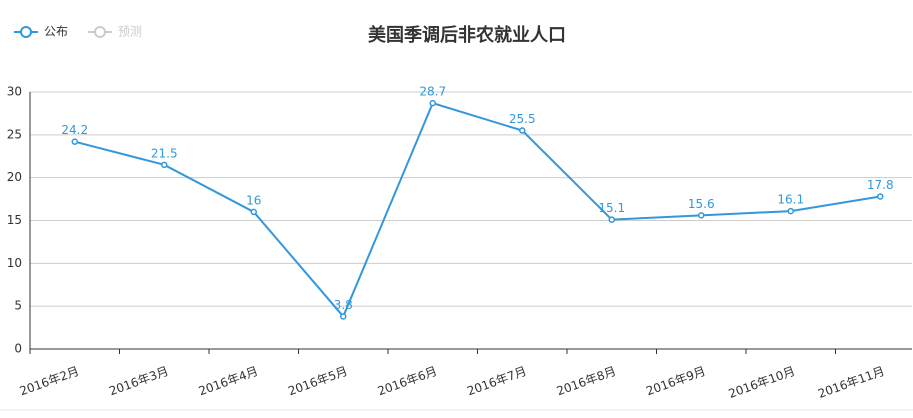 This screenshot has width=913, height=418. What do you see at coordinates (407, 381) in the screenshot?
I see `x-tick-label: 2016年6月` at bounding box center [407, 381].